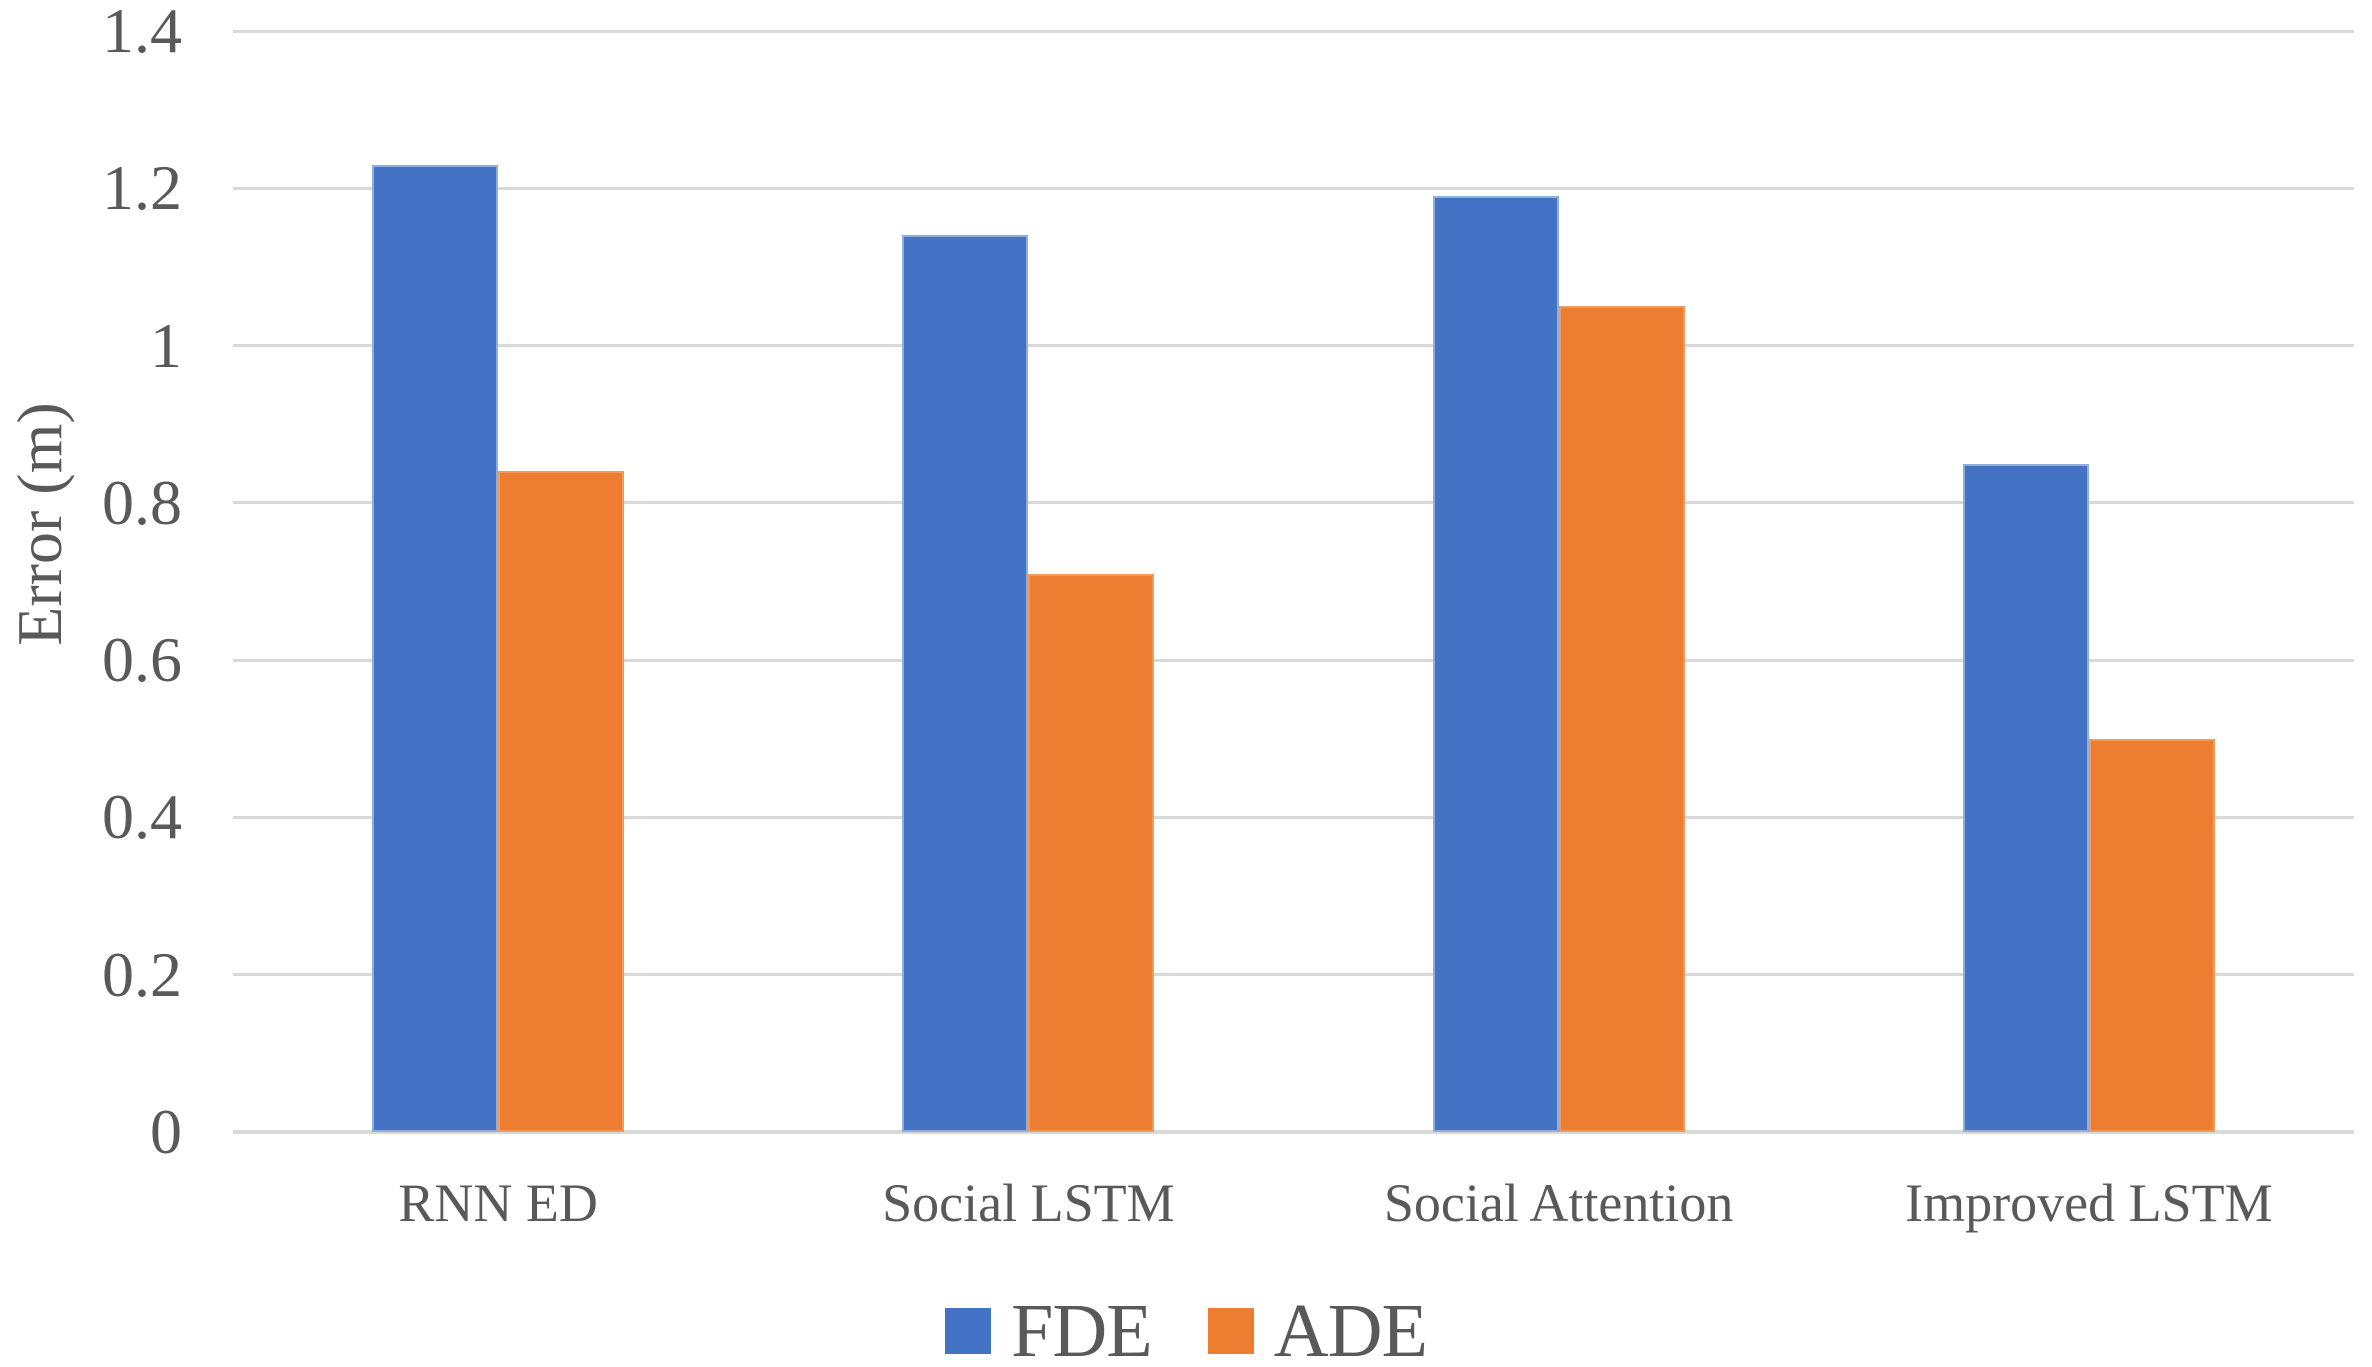  What do you see at coordinates (142, 974) in the screenshot?
I see `y-tick-label: 0.2` at bounding box center [142, 974].